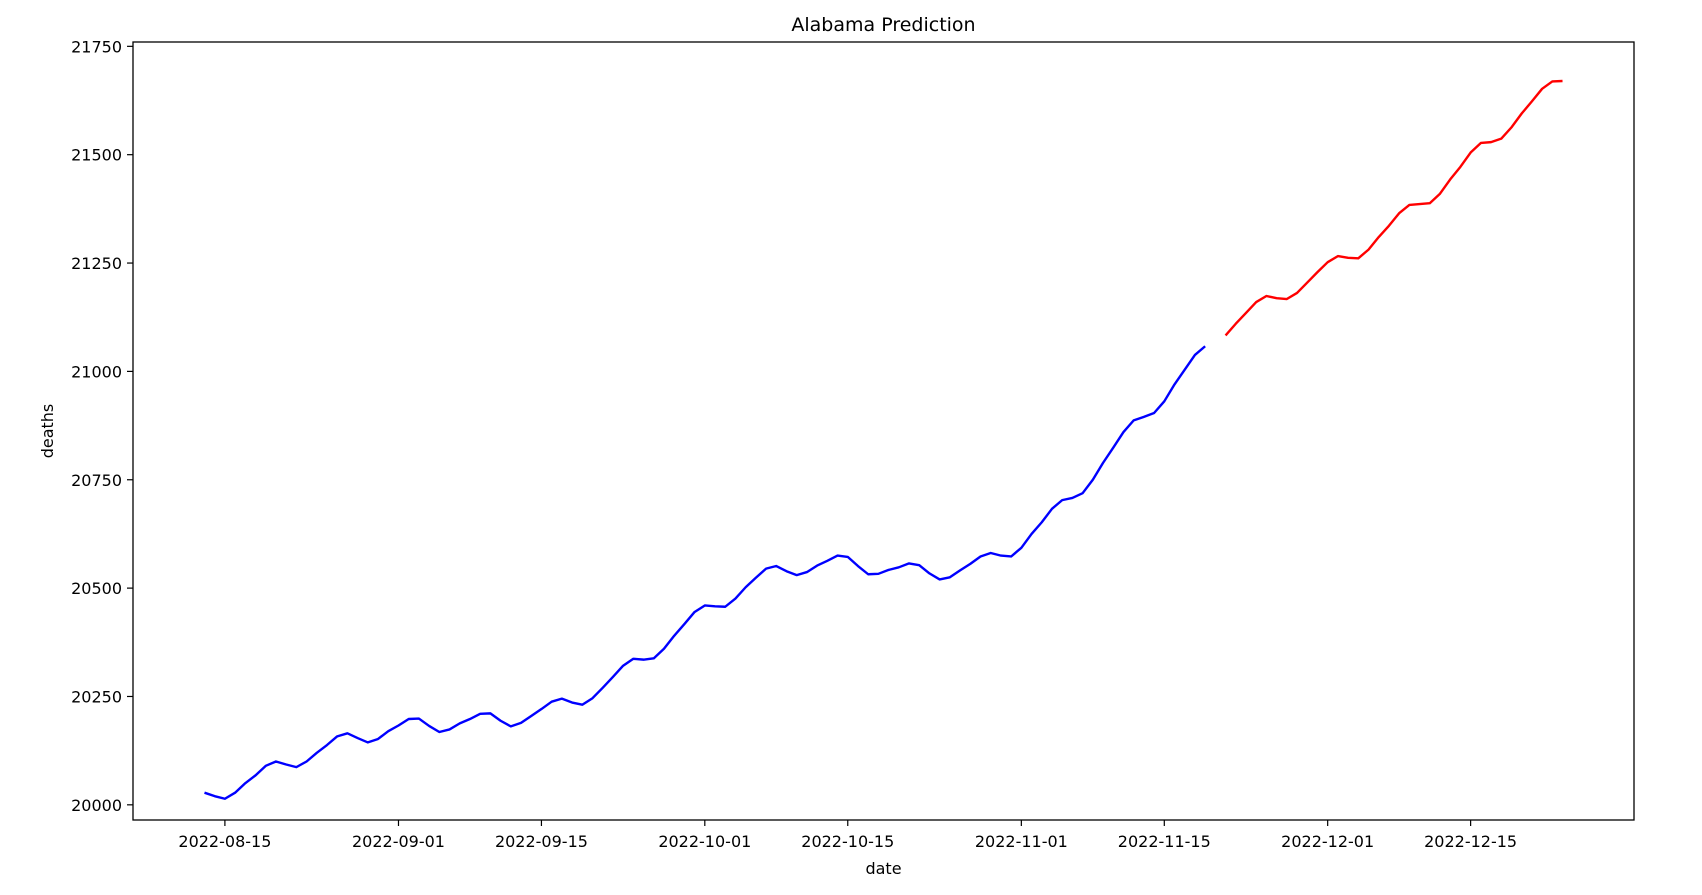 The image size is (1702, 895). What do you see at coordinates (96, 46) in the screenshot?
I see `y-tick-label: 21750` at bounding box center [96, 46].